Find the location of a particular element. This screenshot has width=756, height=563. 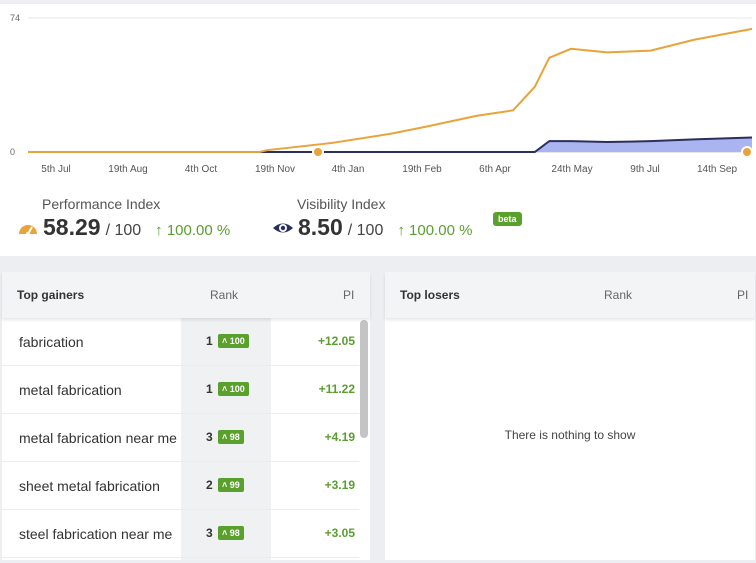

x-tick-label: 19th Aug is located at coordinates (128, 169).